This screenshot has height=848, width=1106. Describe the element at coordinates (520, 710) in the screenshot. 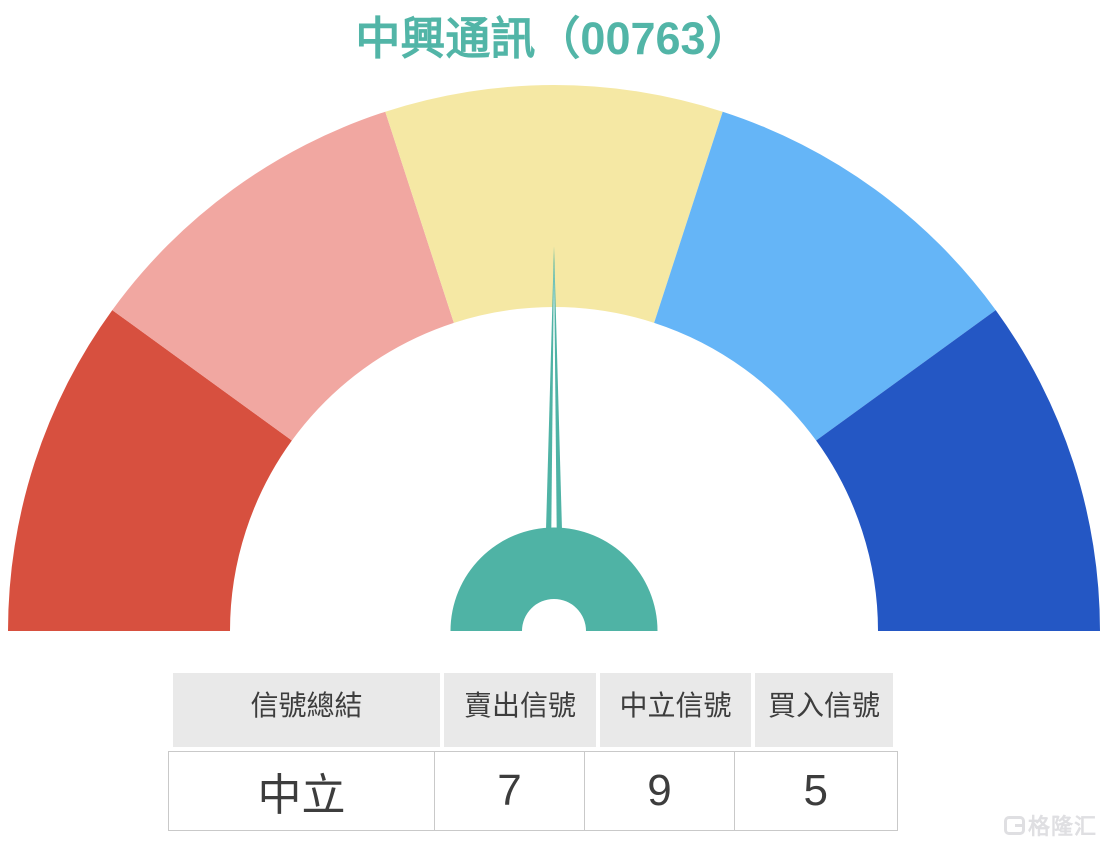

I see `header-sell-signals: 賣出信號` at that location.